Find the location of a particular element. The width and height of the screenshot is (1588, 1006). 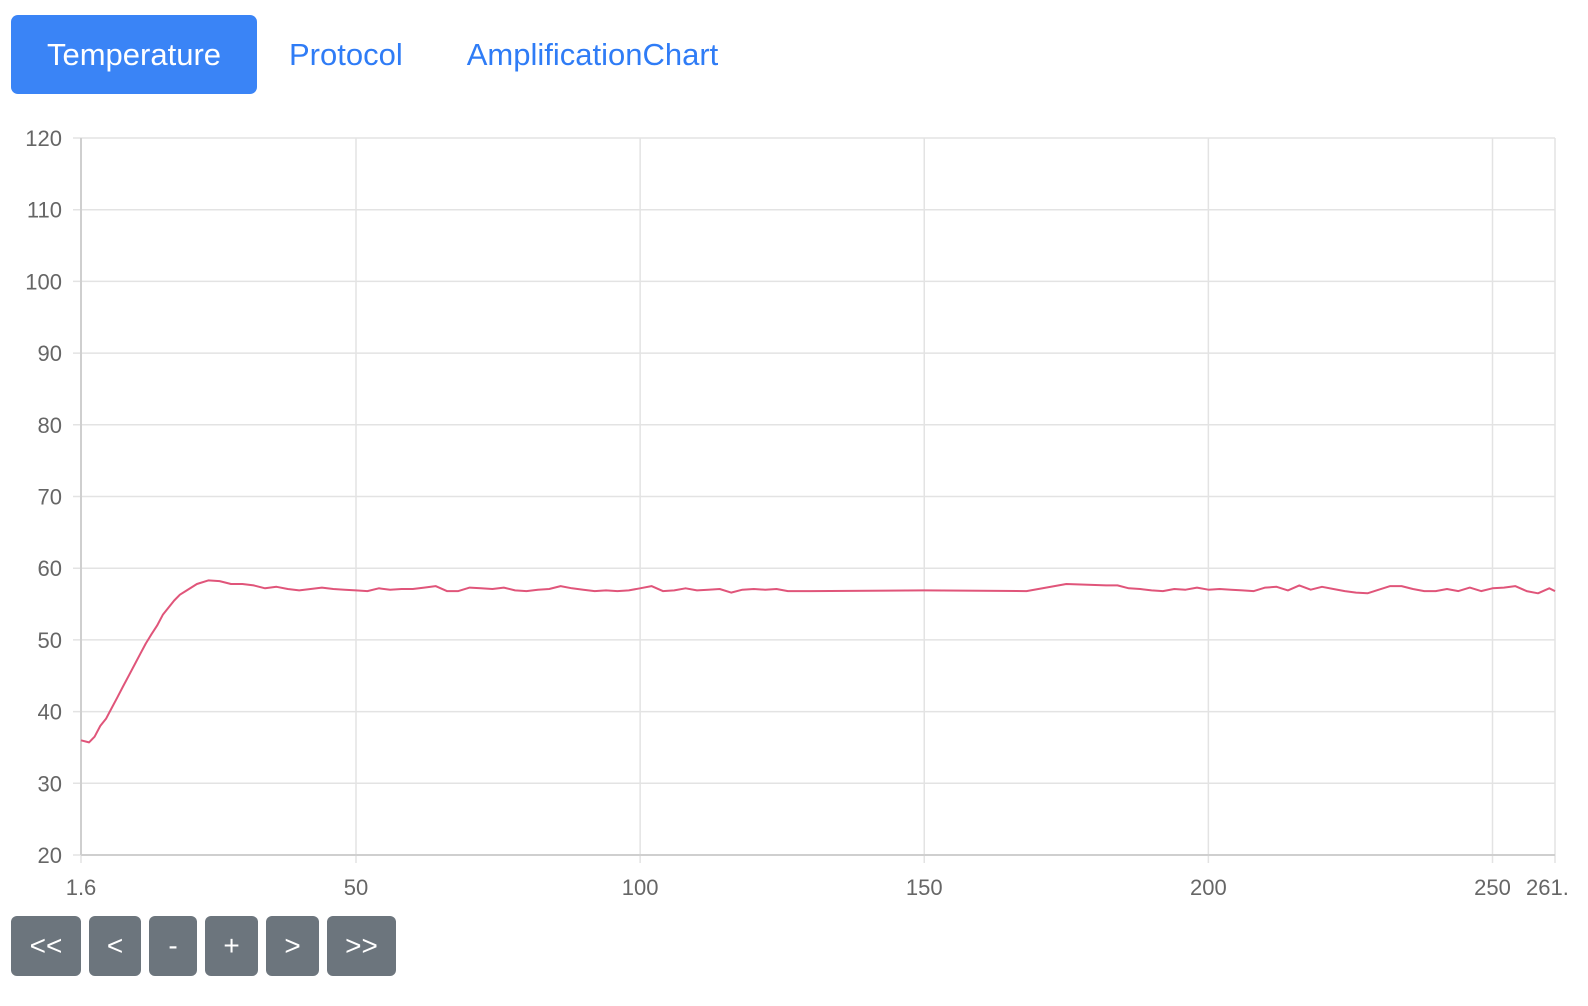

x-tick-label: 1.6 is located at coordinates (81, 887).